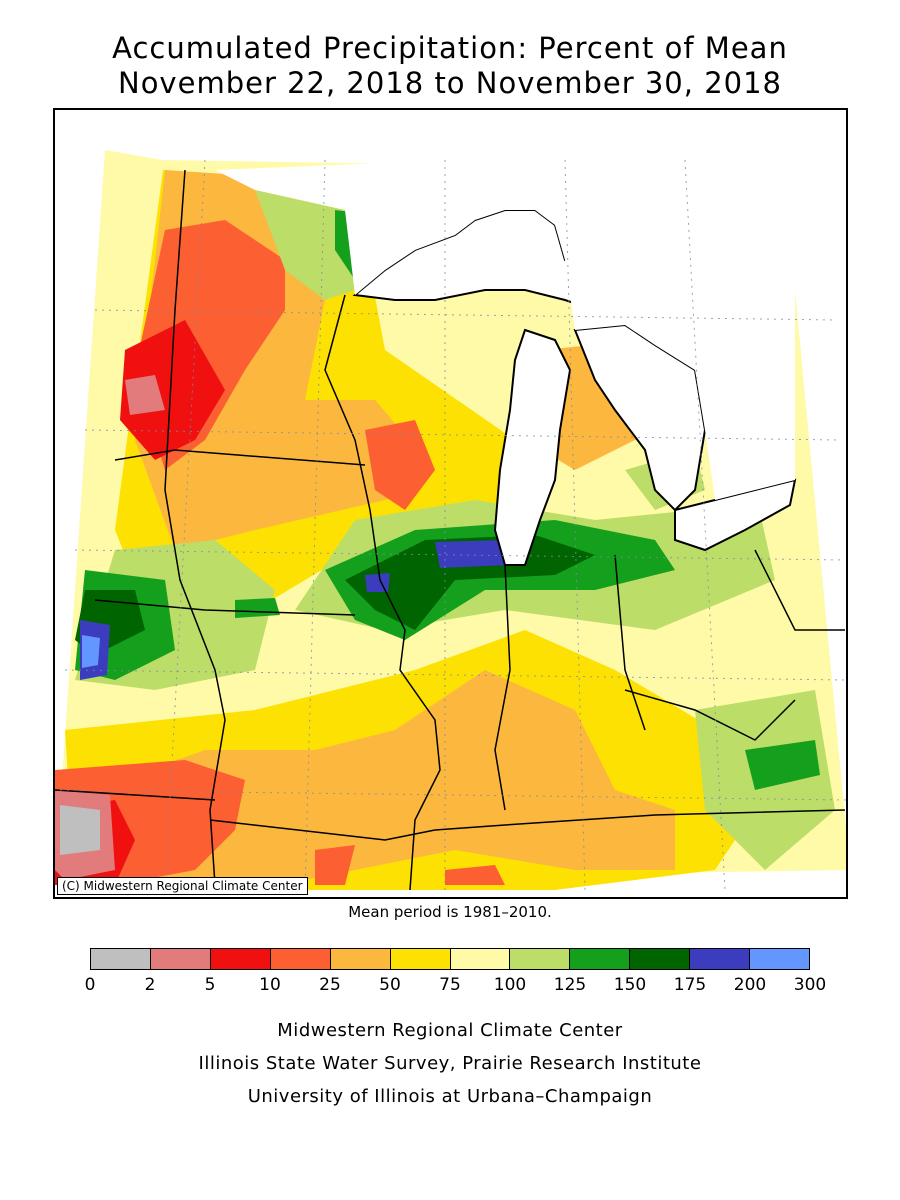 This screenshot has height=1200, width=900. What do you see at coordinates (450, 1030) in the screenshot?
I see `credit-mrcc: Midwestern Regional Climate Center` at bounding box center [450, 1030].